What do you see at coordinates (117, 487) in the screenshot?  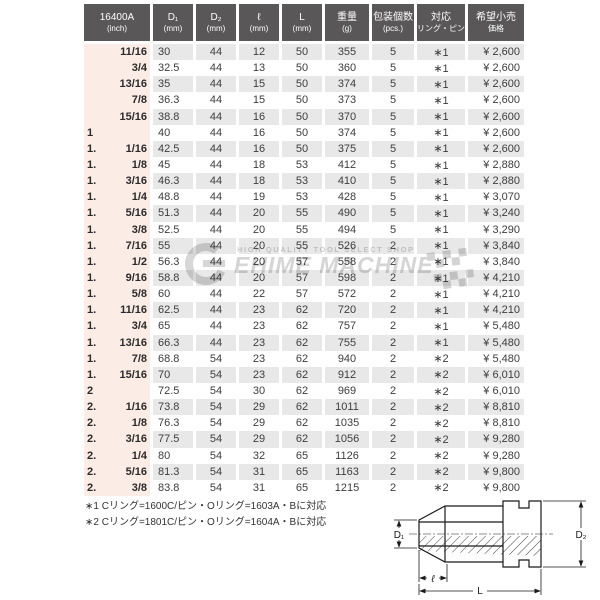 I see `cell-inch: 2. 3/8` at bounding box center [117, 487].